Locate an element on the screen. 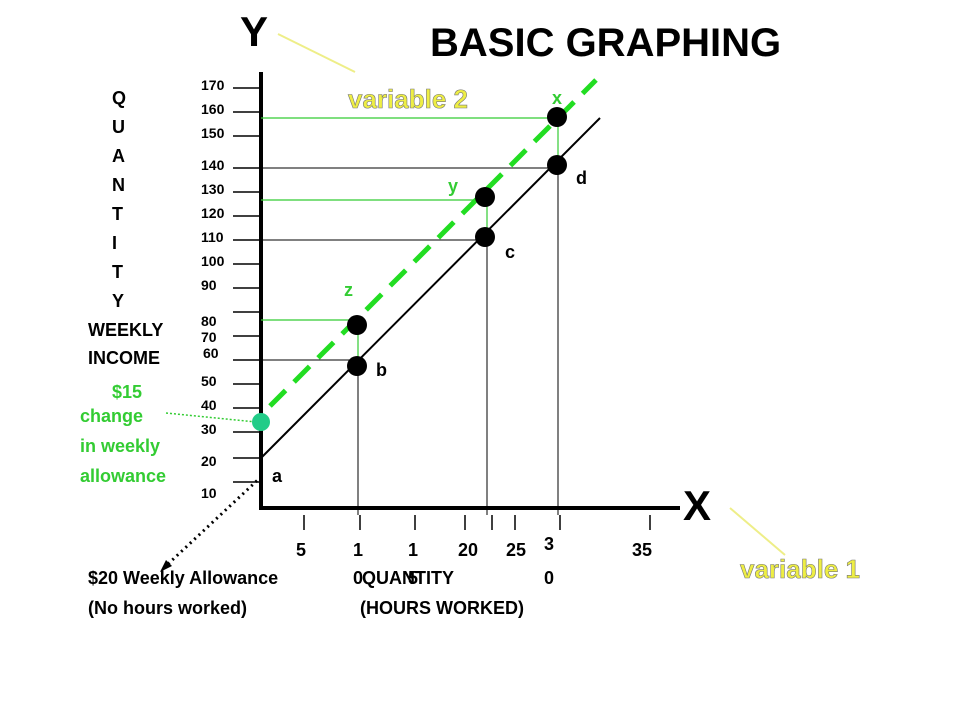 The image size is (960, 720). y-tick-label: 100 is located at coordinates (213, 261).